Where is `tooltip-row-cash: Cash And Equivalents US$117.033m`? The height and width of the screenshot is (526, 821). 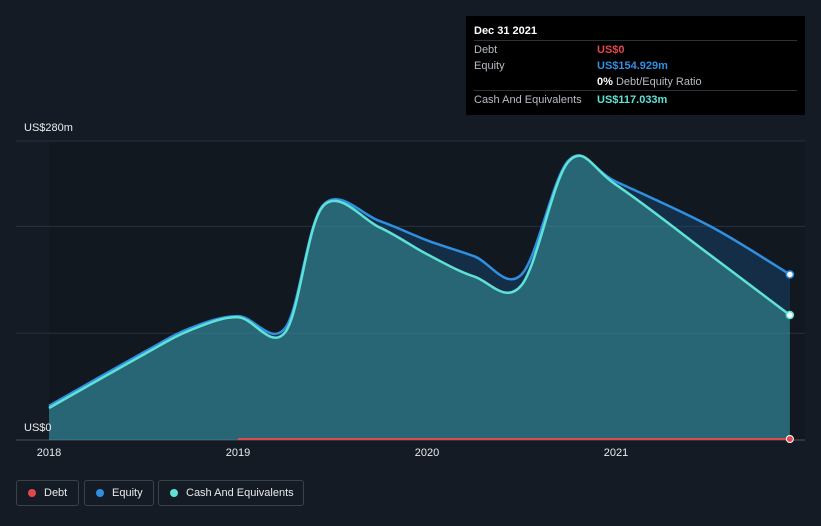
tooltip-row-cash: Cash And Equivalents US$117.033m is located at coordinates (635, 98).